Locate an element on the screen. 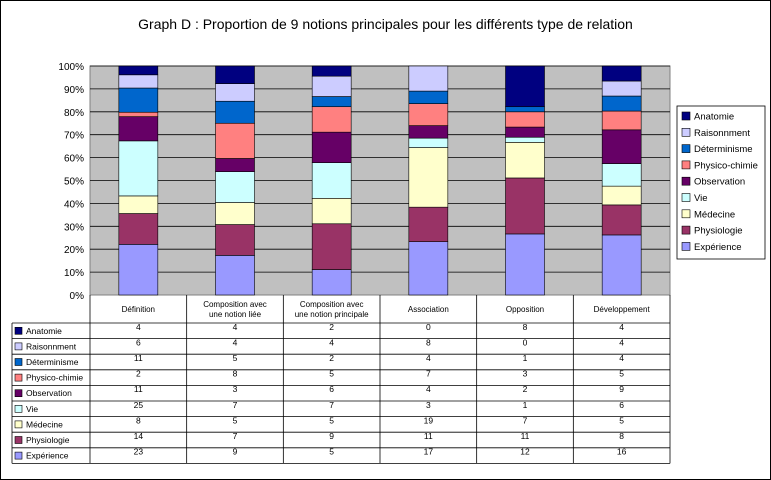  legend-label: Physico-chimie is located at coordinates (726, 165).